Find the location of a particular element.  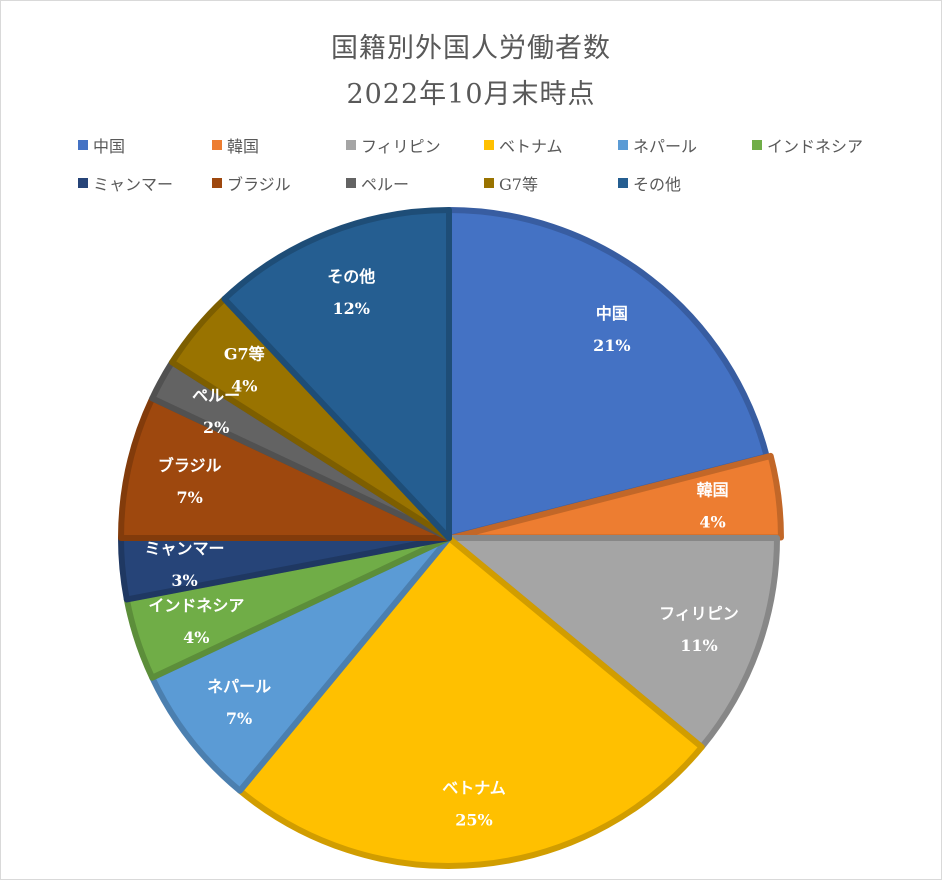

chart-subtitle: 2022年10月末時点 is located at coordinates (471, 94).